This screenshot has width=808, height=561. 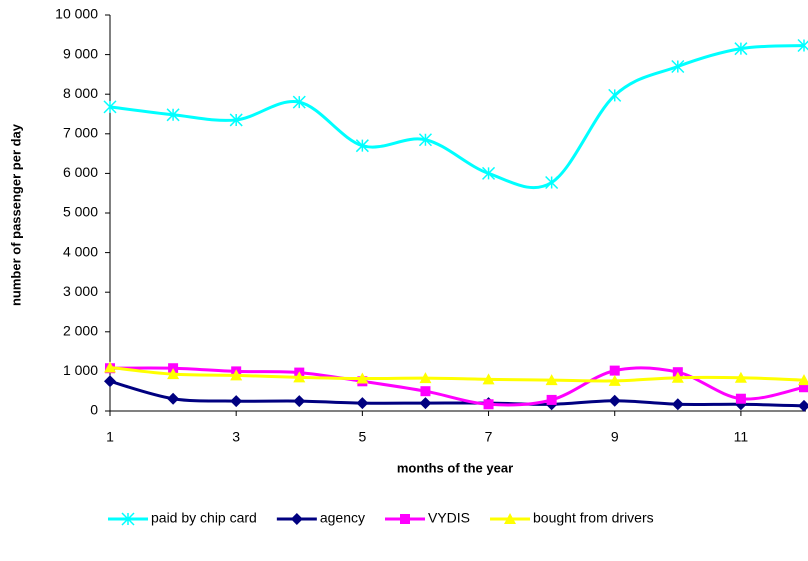 I want to click on x-tick-label: 11, so click(x=741, y=437).